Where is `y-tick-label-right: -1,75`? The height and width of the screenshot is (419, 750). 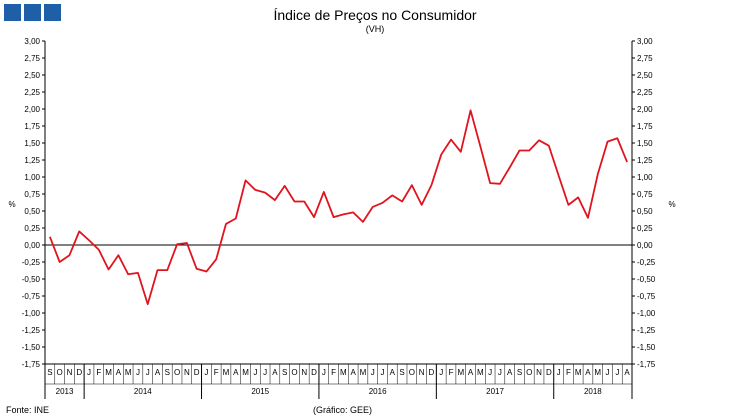 y-tick-label-right: -1,75 is located at coordinates (646, 364).